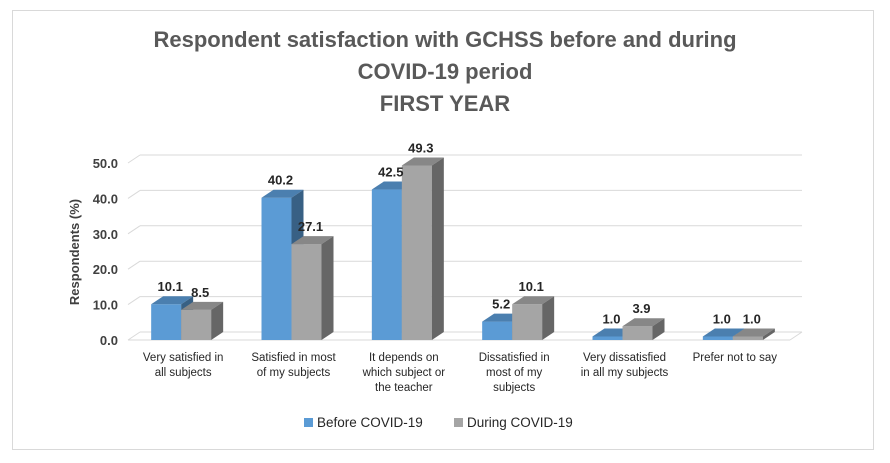  Describe the element at coordinates (520, 422) in the screenshot. I see `legend-label: During COVID-19` at that location.